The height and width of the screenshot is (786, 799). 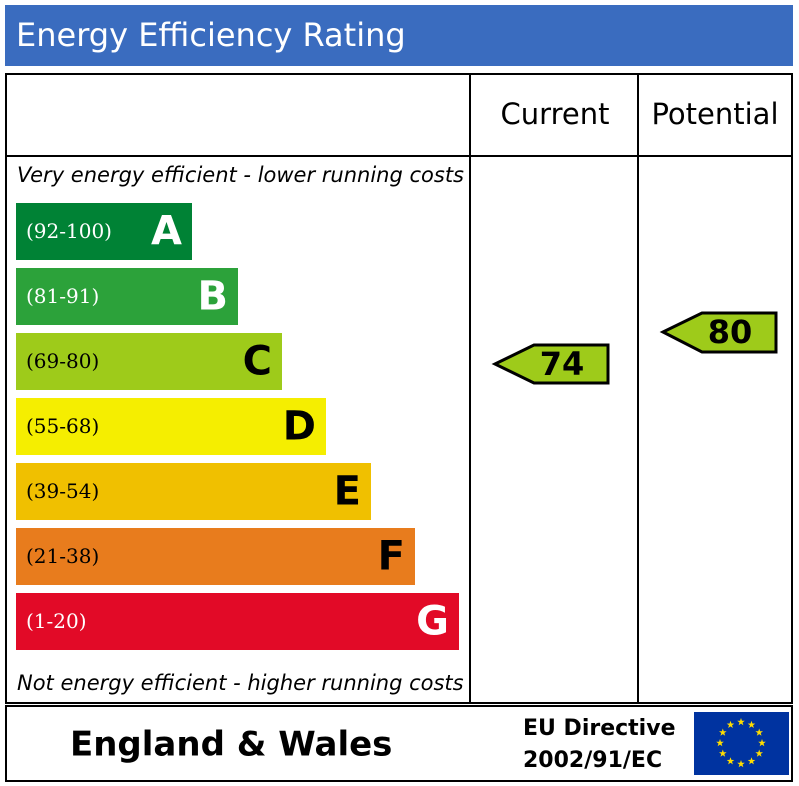 I want to click on band-range: (92-100), so click(x=69, y=231).